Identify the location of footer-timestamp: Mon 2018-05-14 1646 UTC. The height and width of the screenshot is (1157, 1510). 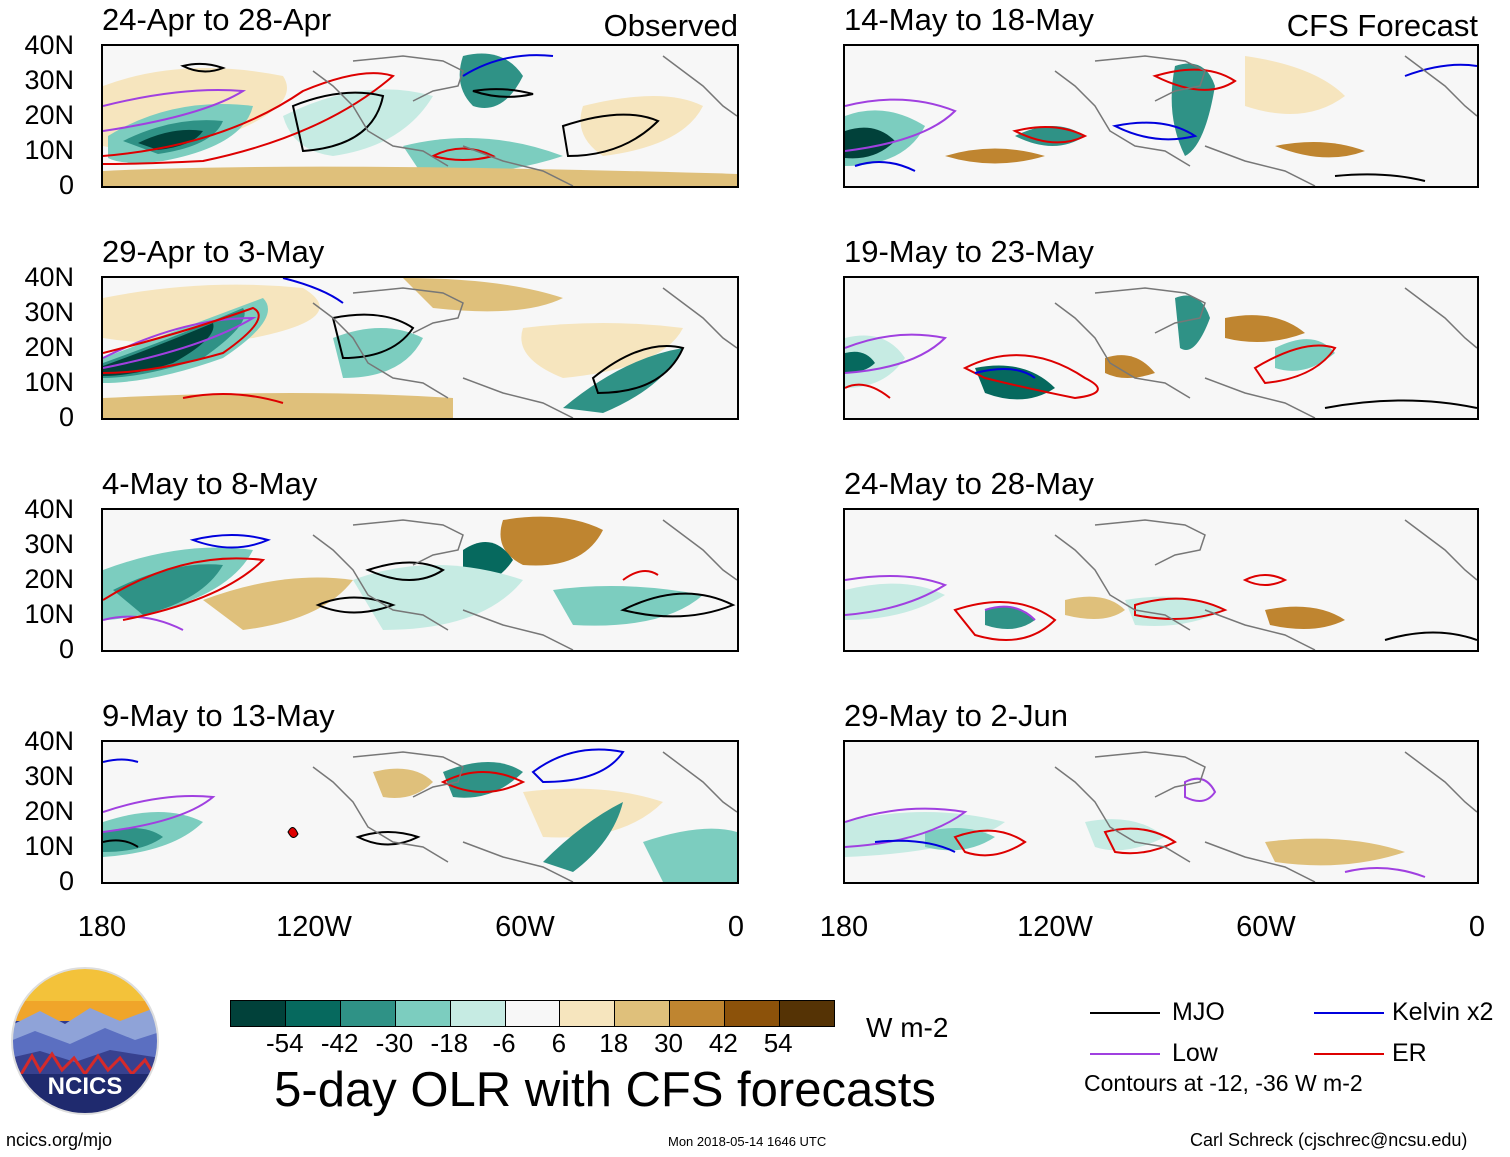
(747, 1141).